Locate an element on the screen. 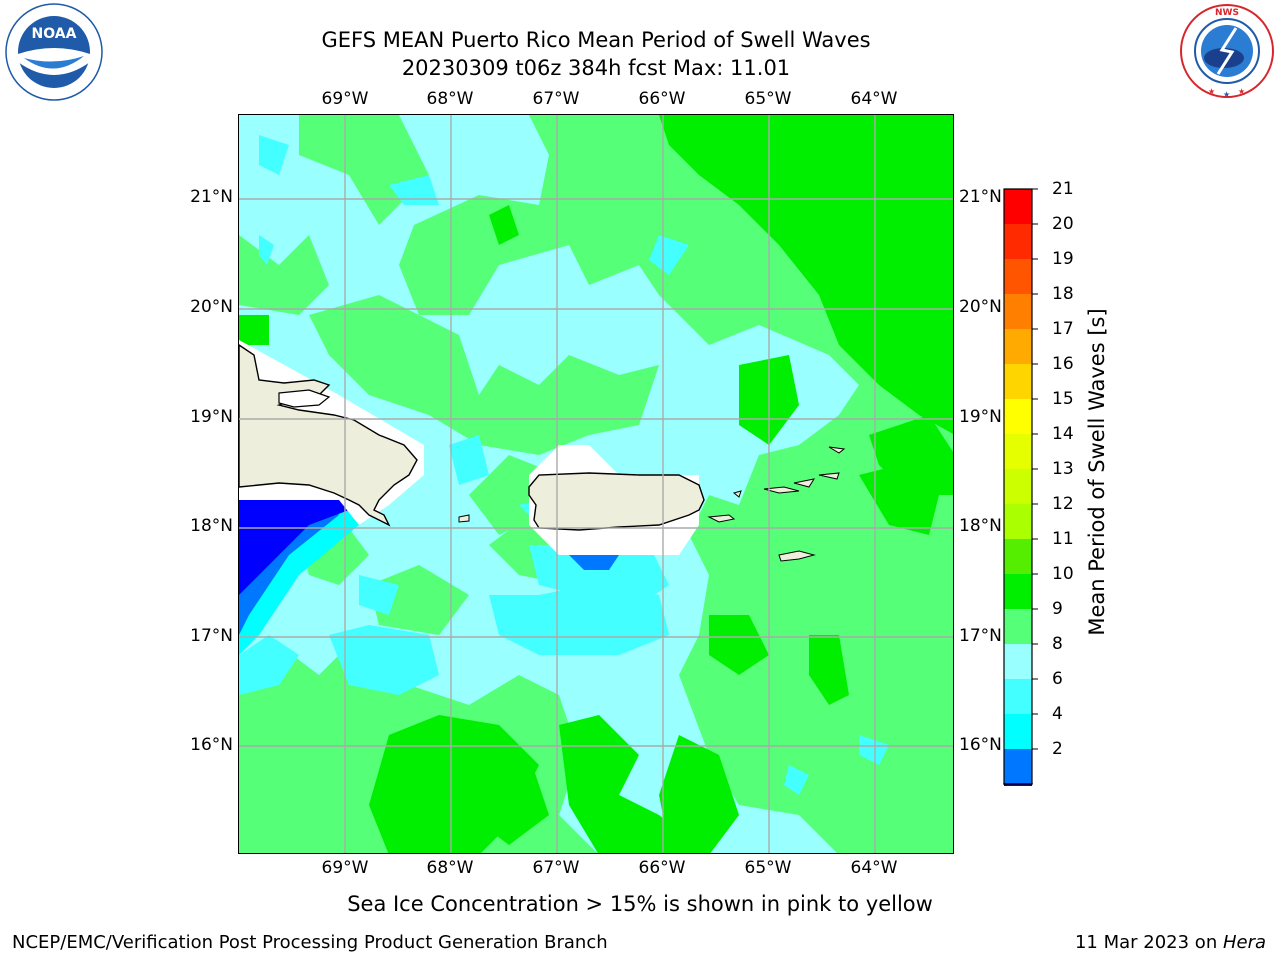  colorbar-tick-label: 18 is located at coordinates (1063, 294).